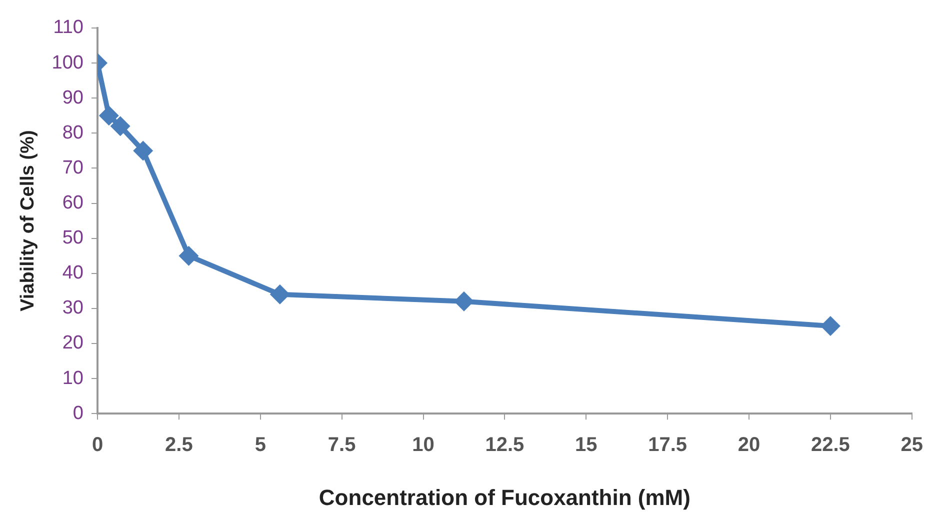  I want to click on y-tick-label: 100, so click(68, 63).